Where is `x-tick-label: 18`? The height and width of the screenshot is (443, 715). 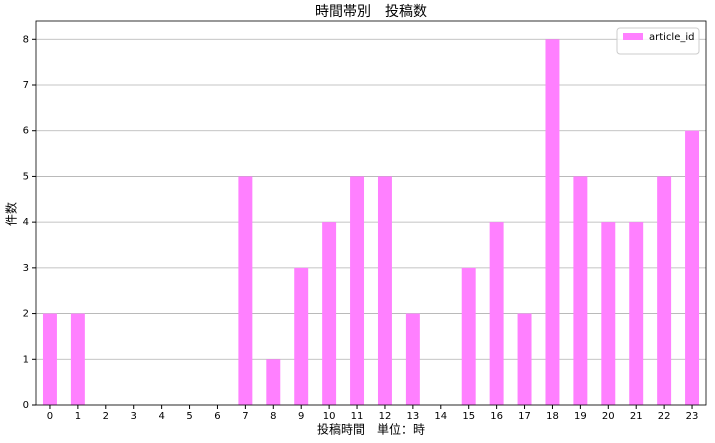 x-tick-label: 18 is located at coordinates (552, 416).